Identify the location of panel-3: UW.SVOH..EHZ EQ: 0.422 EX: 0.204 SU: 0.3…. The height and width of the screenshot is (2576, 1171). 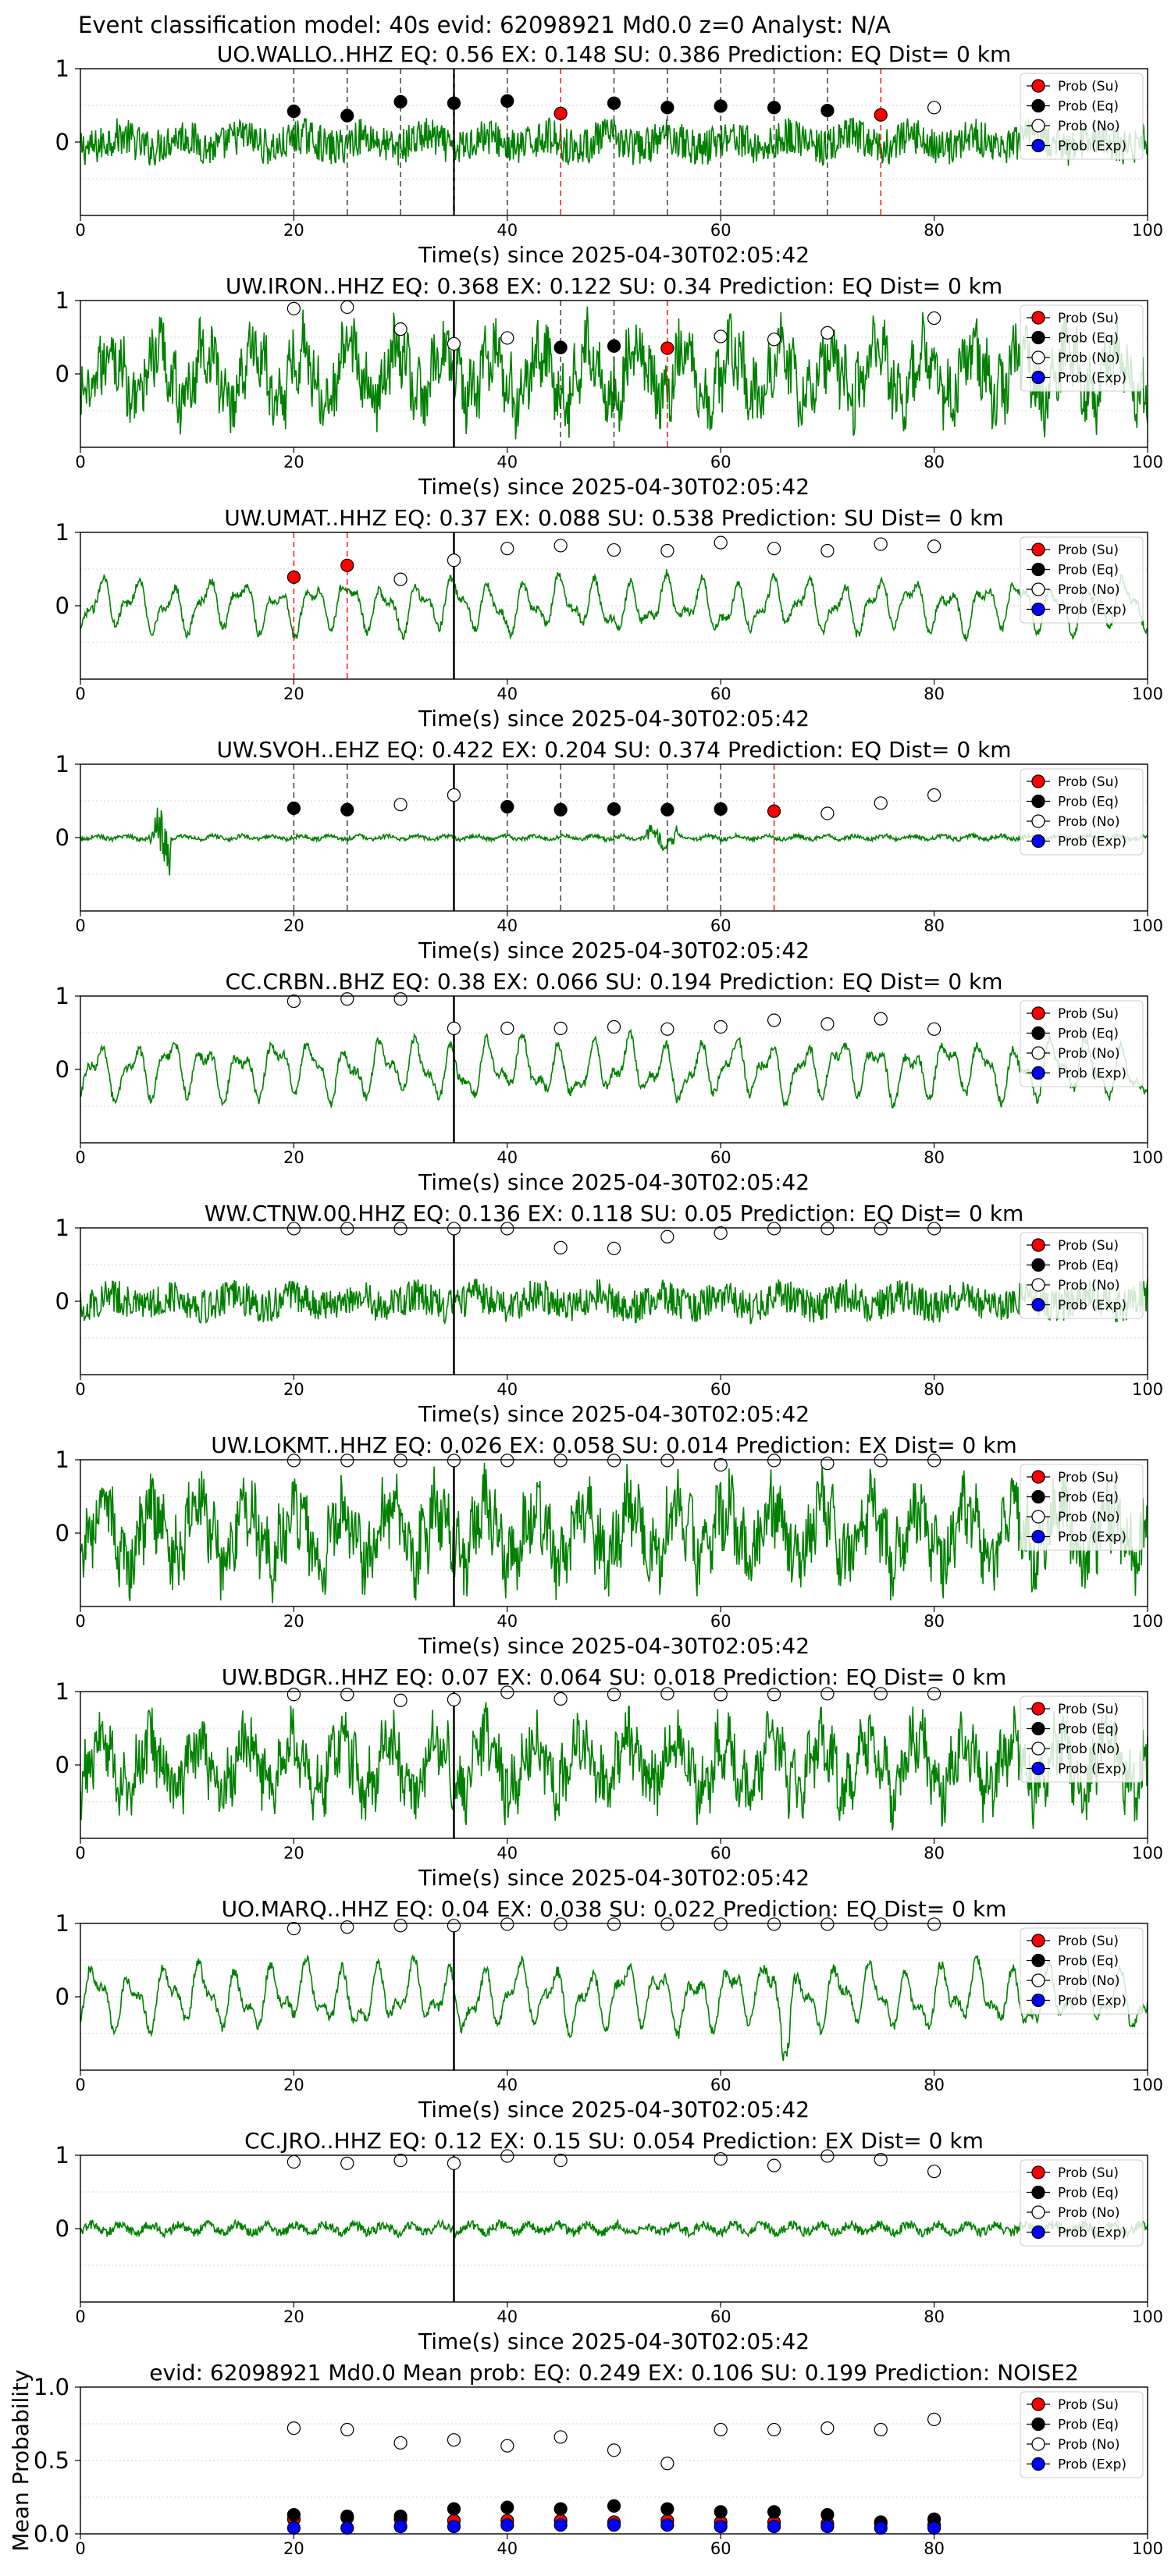
(609, 850).